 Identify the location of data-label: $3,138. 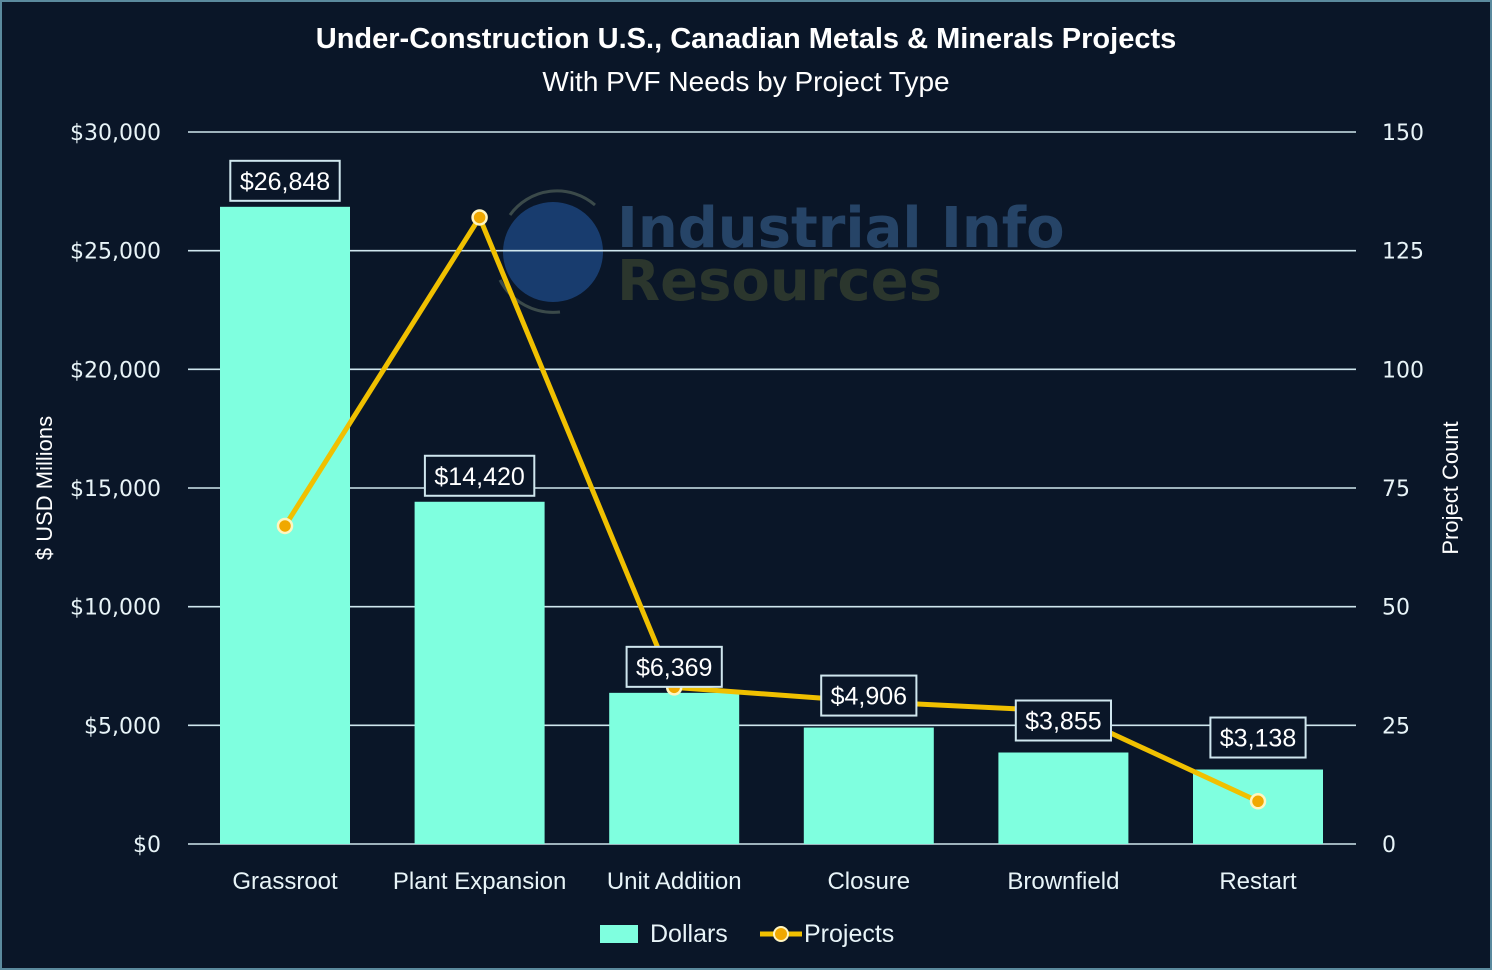
(1258, 739).